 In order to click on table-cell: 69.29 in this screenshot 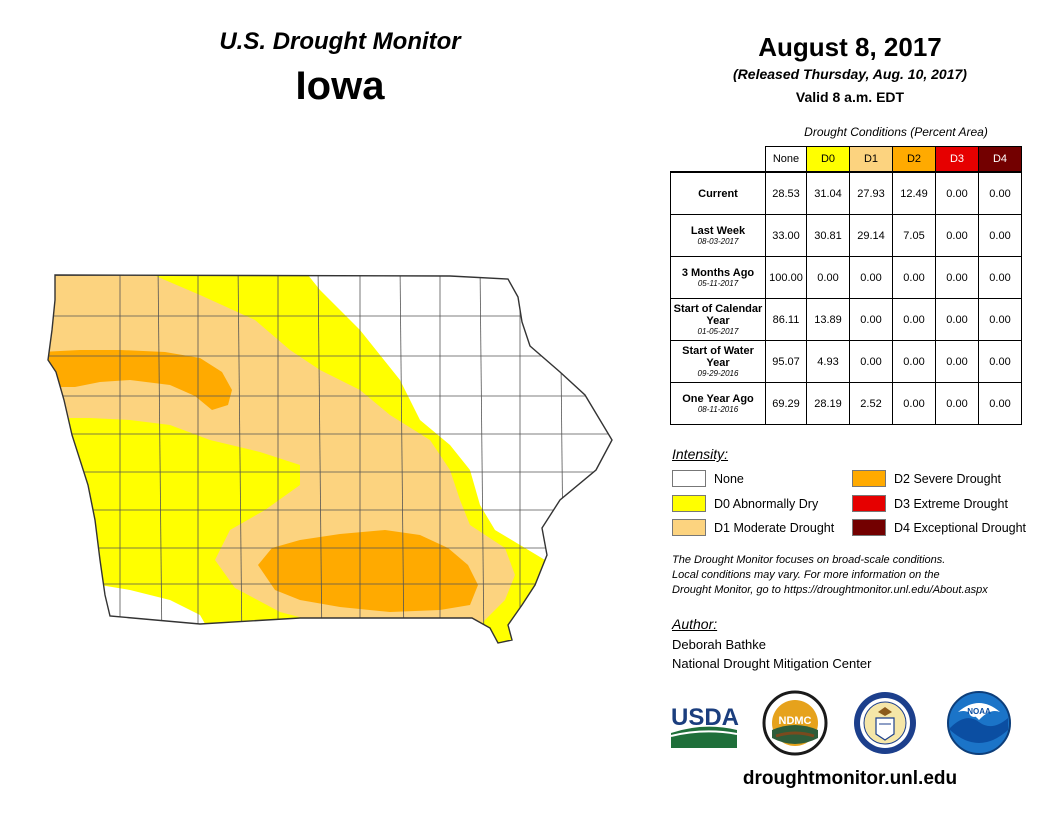, I will do `click(786, 403)`.